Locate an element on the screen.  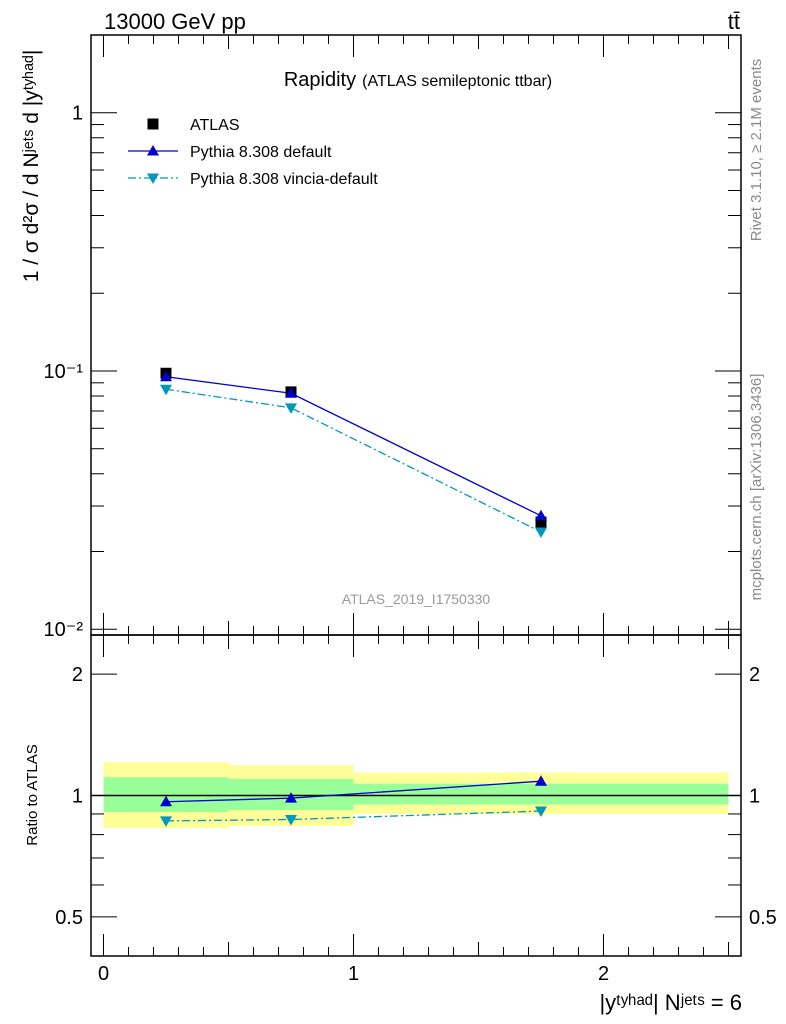
legend-label-pythia-8-308-vincia-default: Pythia 8.308 vincia-default is located at coordinates (284, 179).